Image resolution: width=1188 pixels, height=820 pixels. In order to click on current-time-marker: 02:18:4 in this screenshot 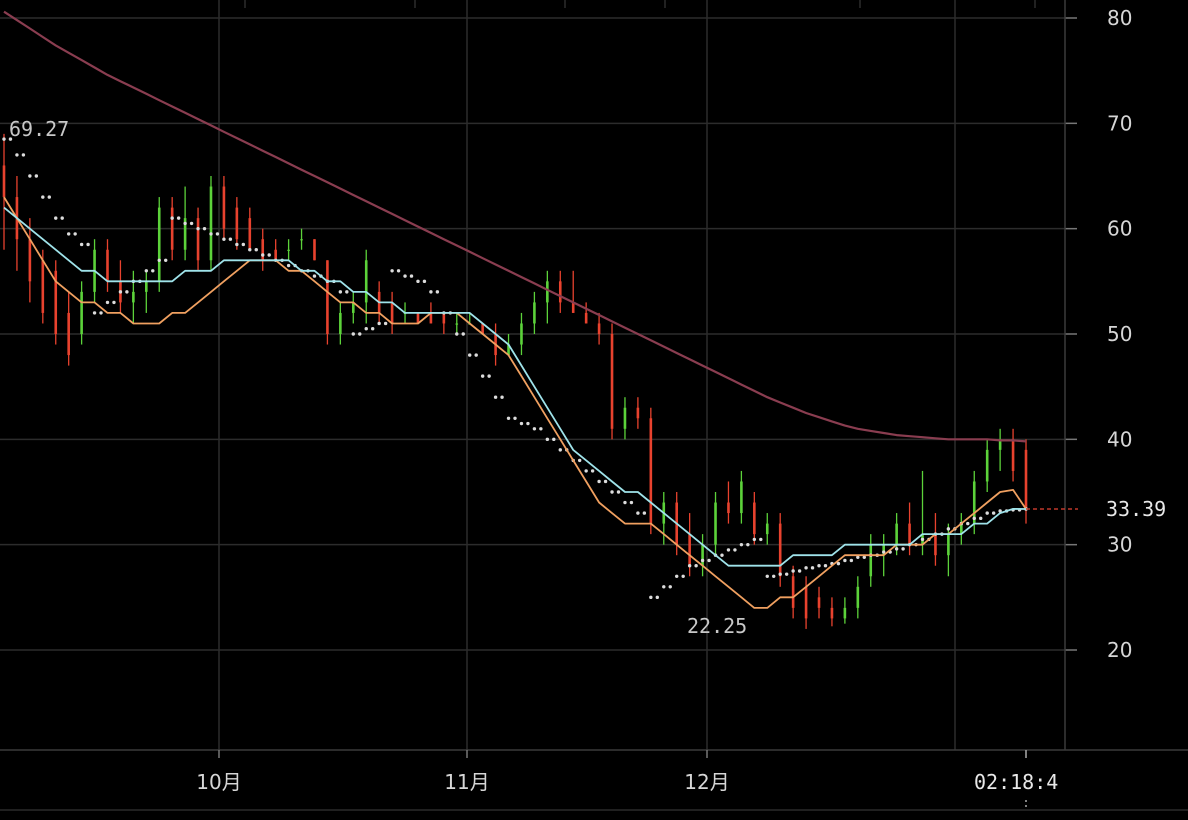, I will do `click(1016, 780)`.